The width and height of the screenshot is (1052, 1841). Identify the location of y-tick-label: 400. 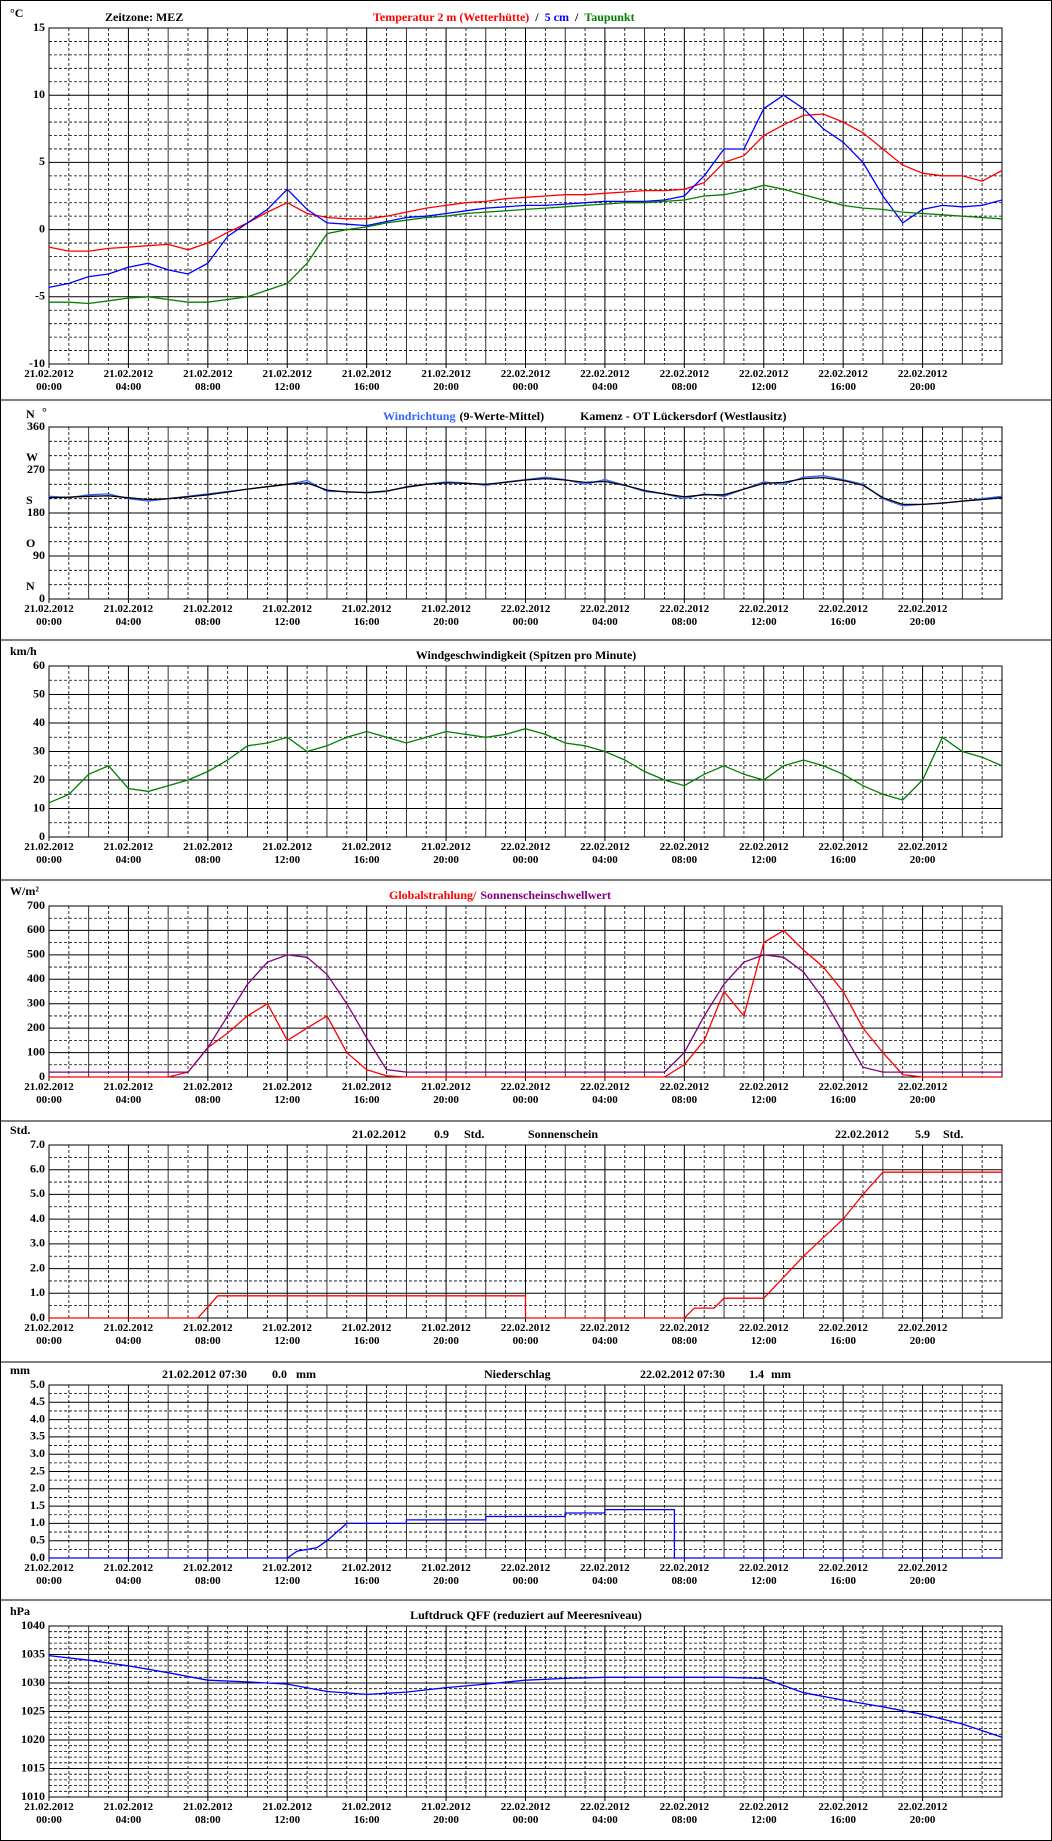
(36, 978).